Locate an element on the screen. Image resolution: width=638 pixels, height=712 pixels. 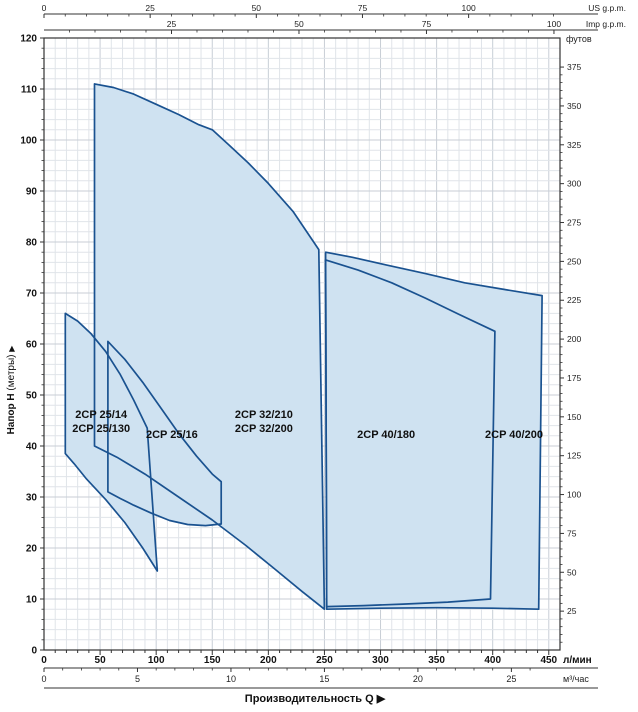
imp-gpm-axis-title: Imp g.p.m. is located at coordinates (606, 24).